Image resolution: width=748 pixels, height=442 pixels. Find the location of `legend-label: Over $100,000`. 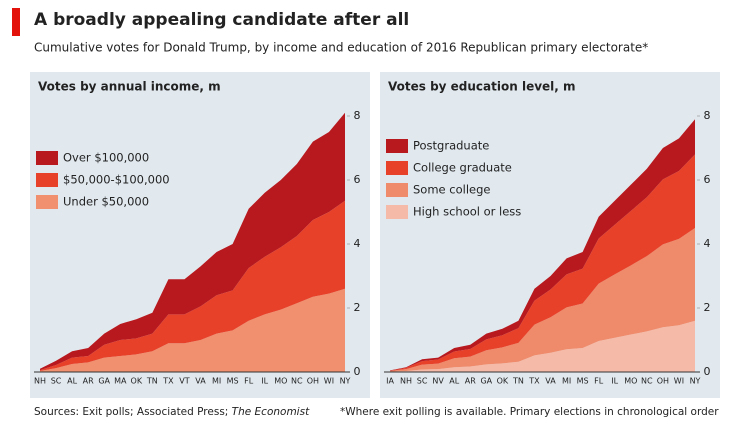

legend-label: Over $100,000 is located at coordinates (106, 158).